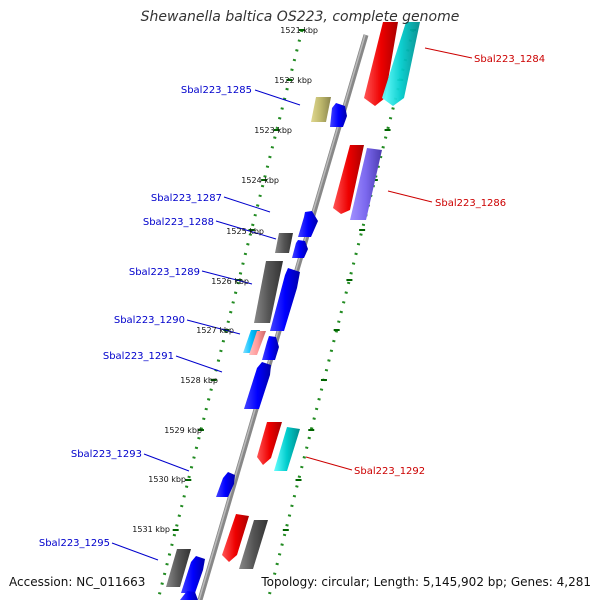 This screenshot has width=600, height=600. Describe the element at coordinates (167, 479) in the screenshot. I see `tick-label-1530: 1530 kbp` at that location.